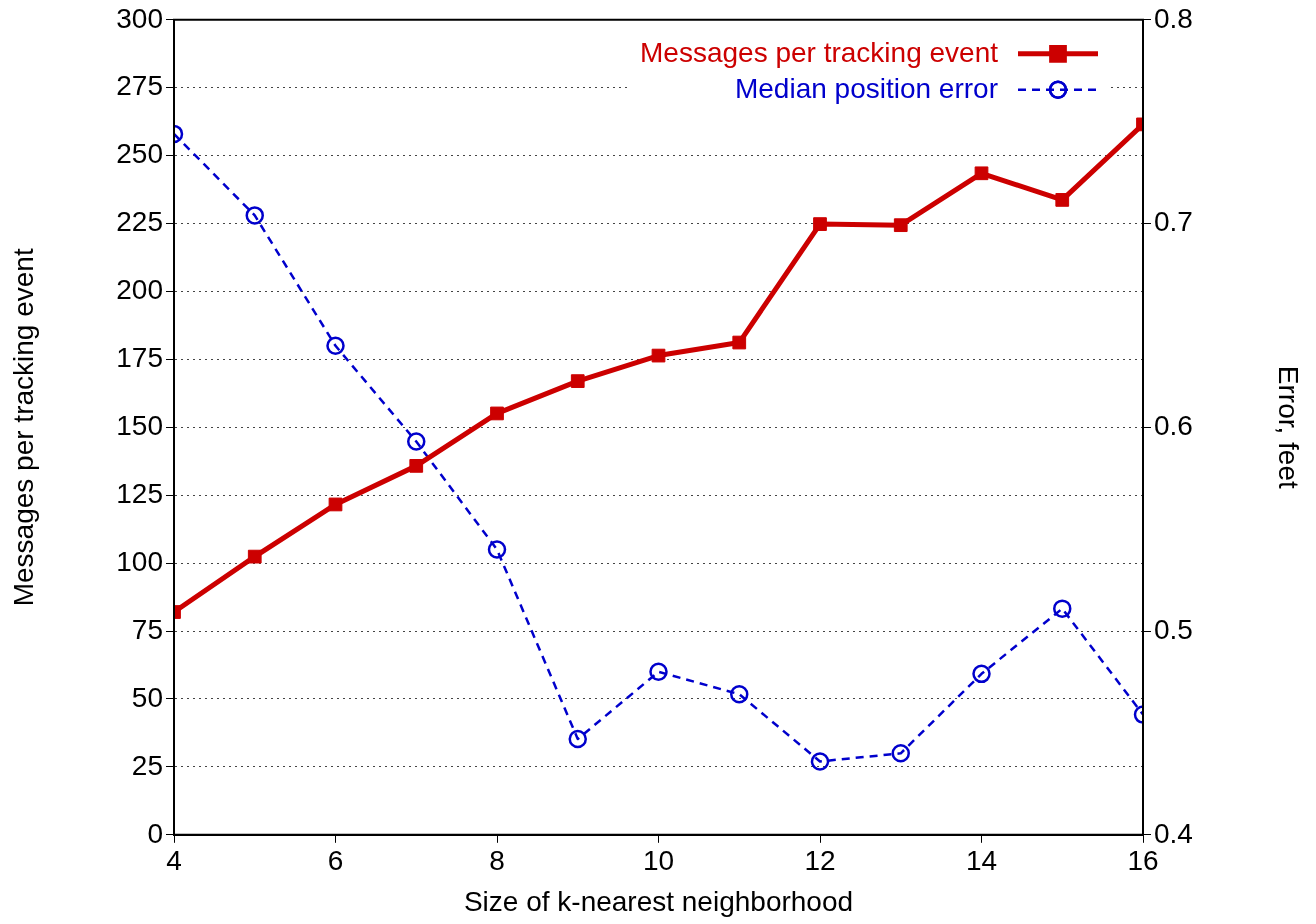  What do you see at coordinates (658, 901) in the screenshot?
I see `x-axis-title: Size of k-nearest neighborhood` at bounding box center [658, 901].